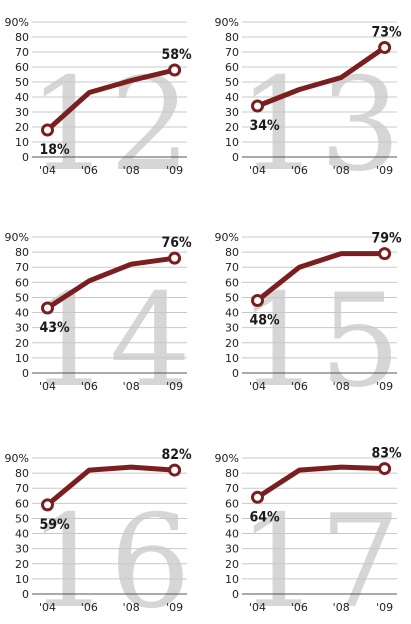 The image size is (411, 624). I want to click on panel-age-label: 16, so click(109, 556).